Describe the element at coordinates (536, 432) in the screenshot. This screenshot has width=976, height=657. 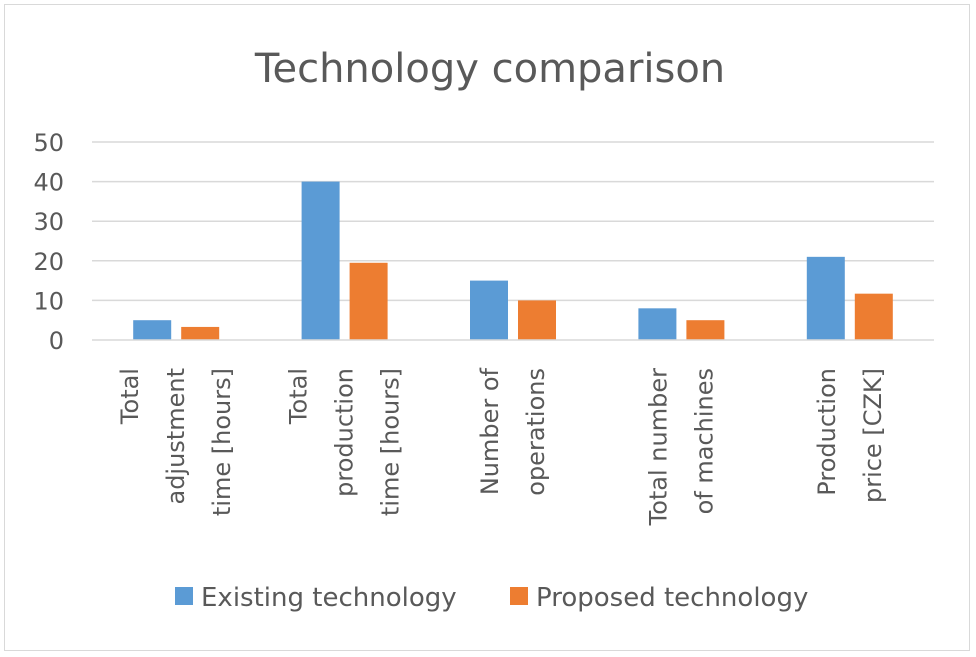
I see `x-category-label: operations` at that location.